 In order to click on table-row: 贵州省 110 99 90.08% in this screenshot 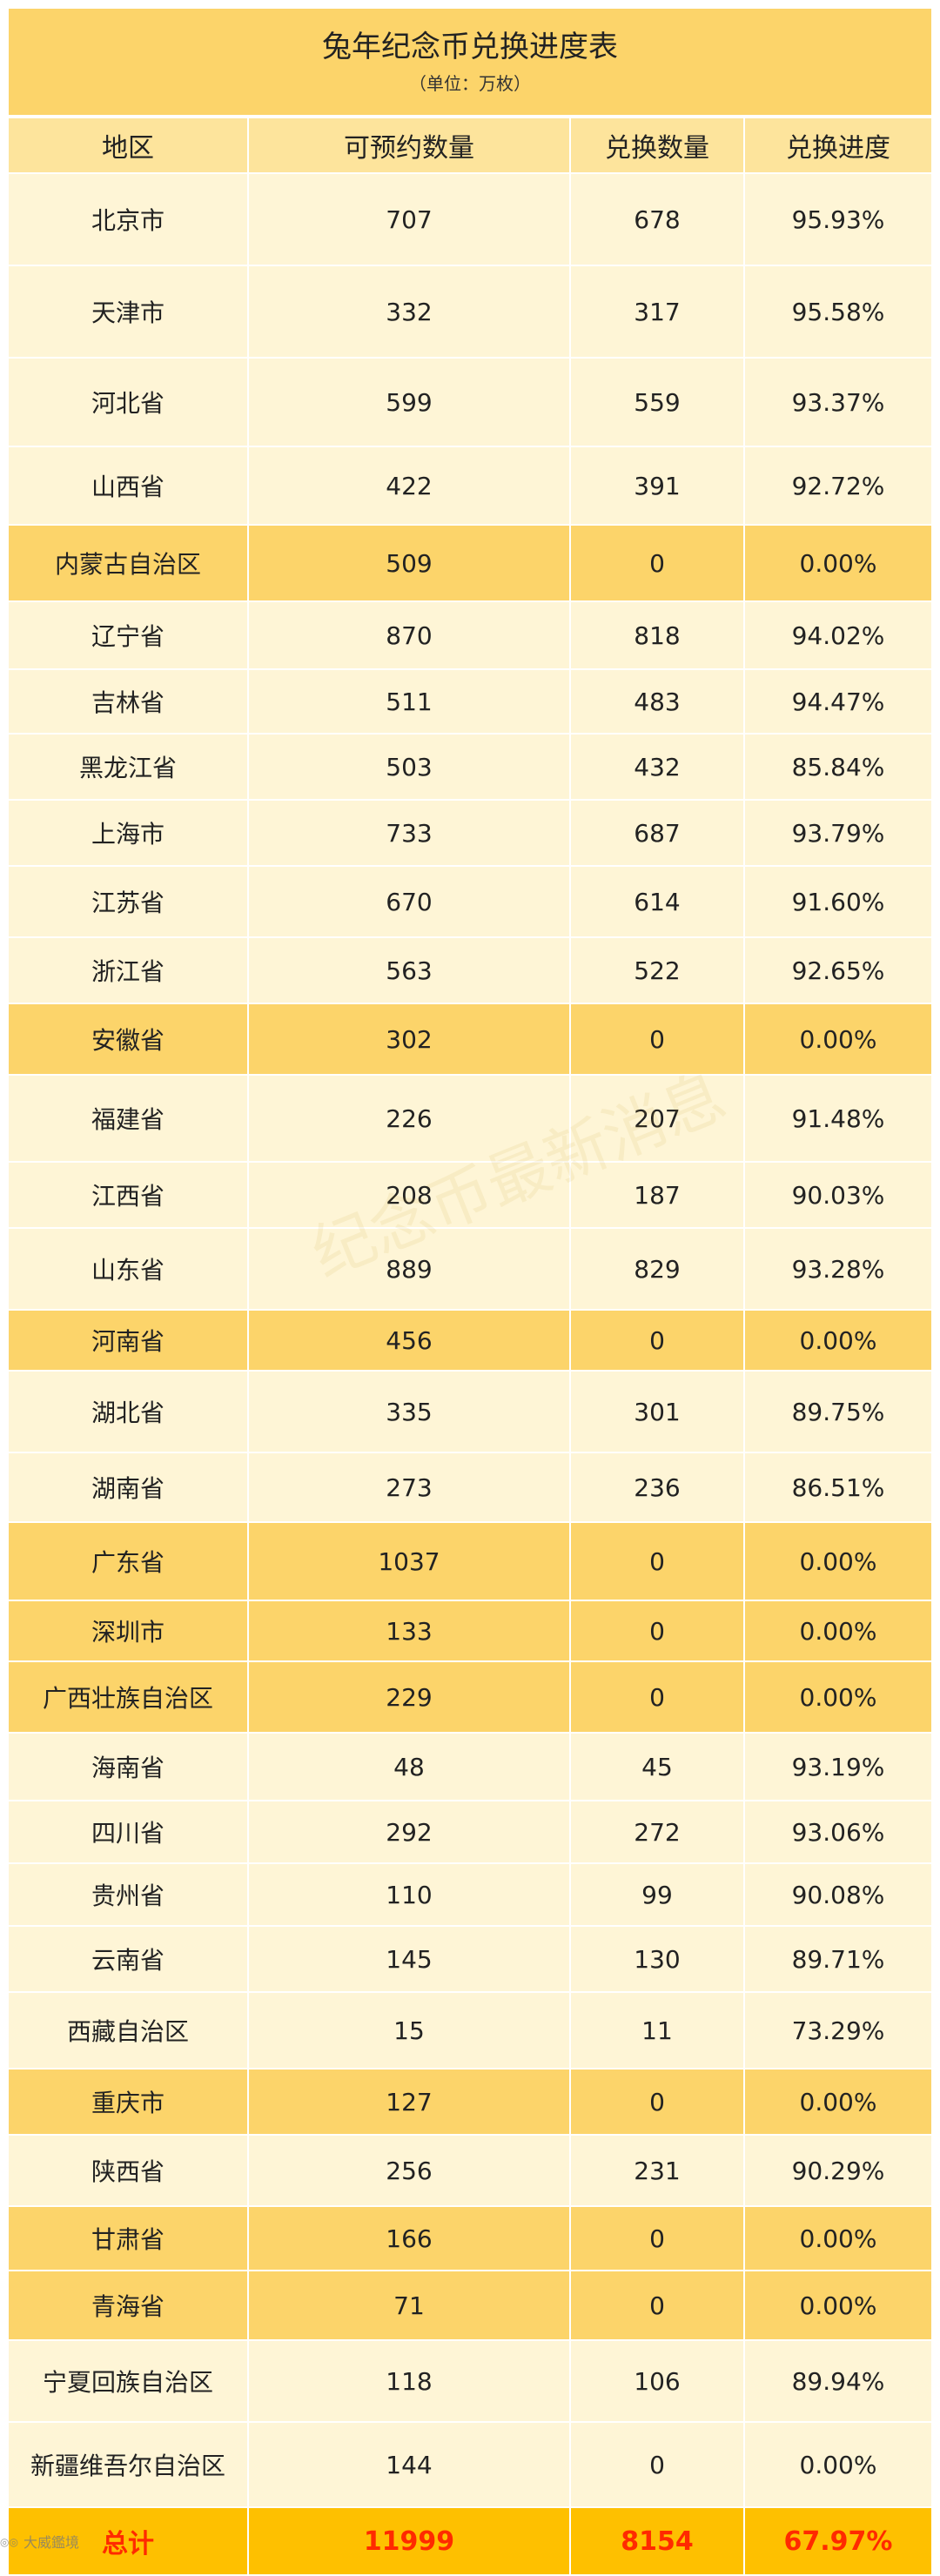, I will do `click(470, 1895)`.